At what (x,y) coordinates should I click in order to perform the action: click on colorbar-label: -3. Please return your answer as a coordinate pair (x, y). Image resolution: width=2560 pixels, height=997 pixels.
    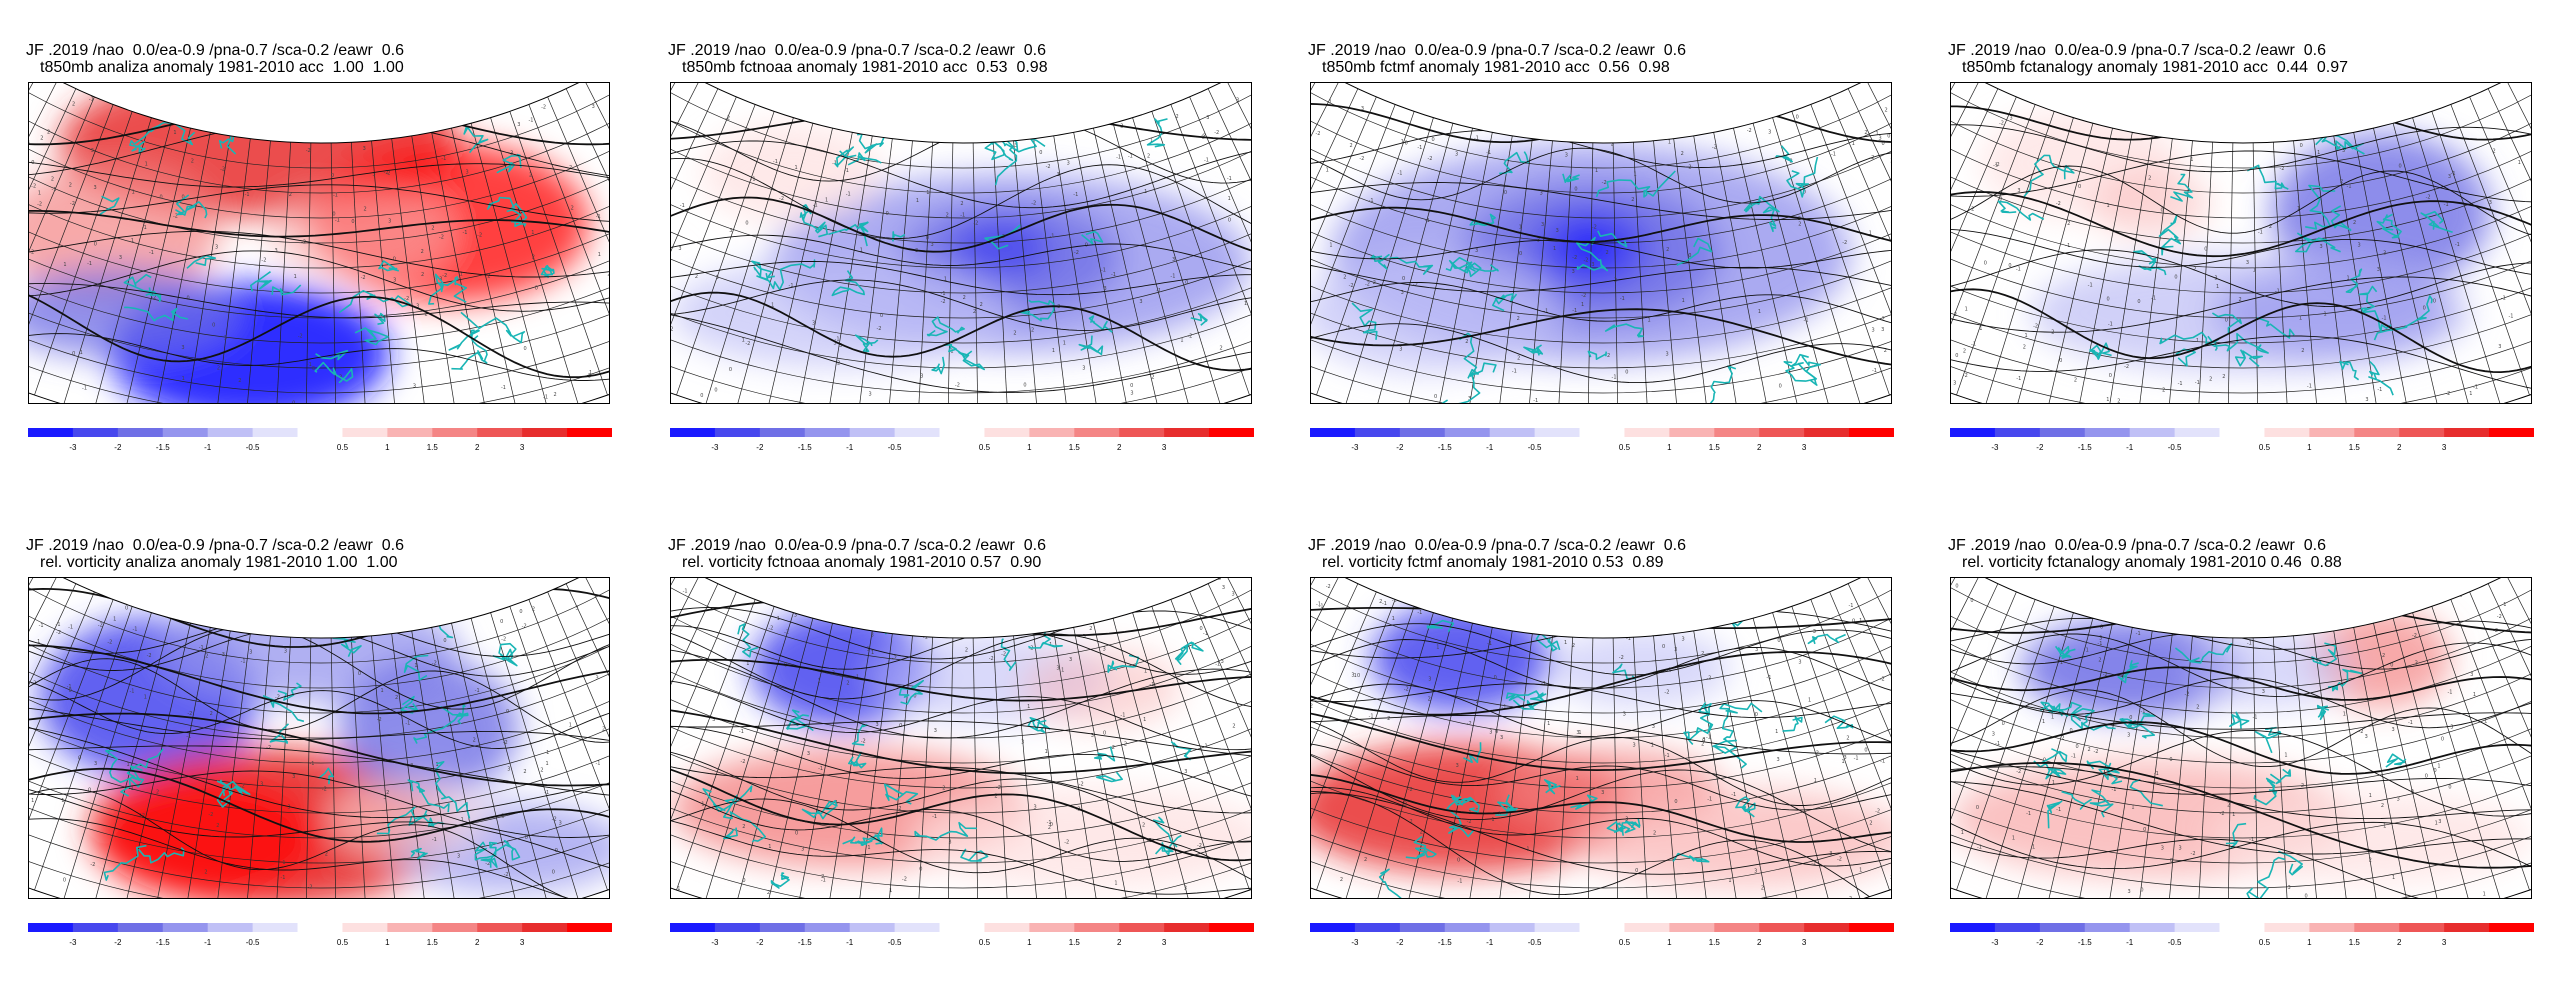
    Looking at the image, I should click on (1355, 942).